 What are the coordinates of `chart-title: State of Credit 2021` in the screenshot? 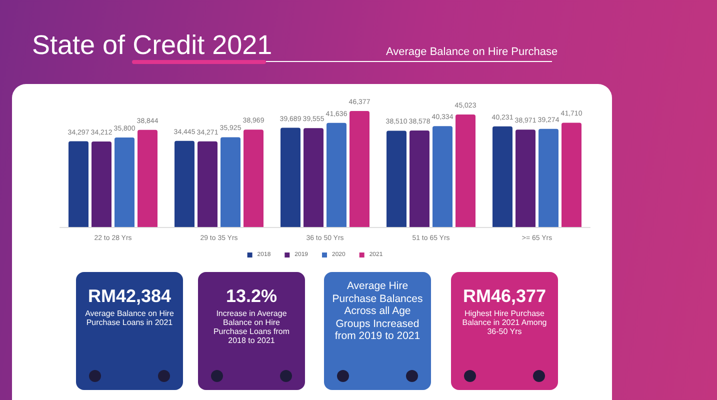 It's located at (152, 45).